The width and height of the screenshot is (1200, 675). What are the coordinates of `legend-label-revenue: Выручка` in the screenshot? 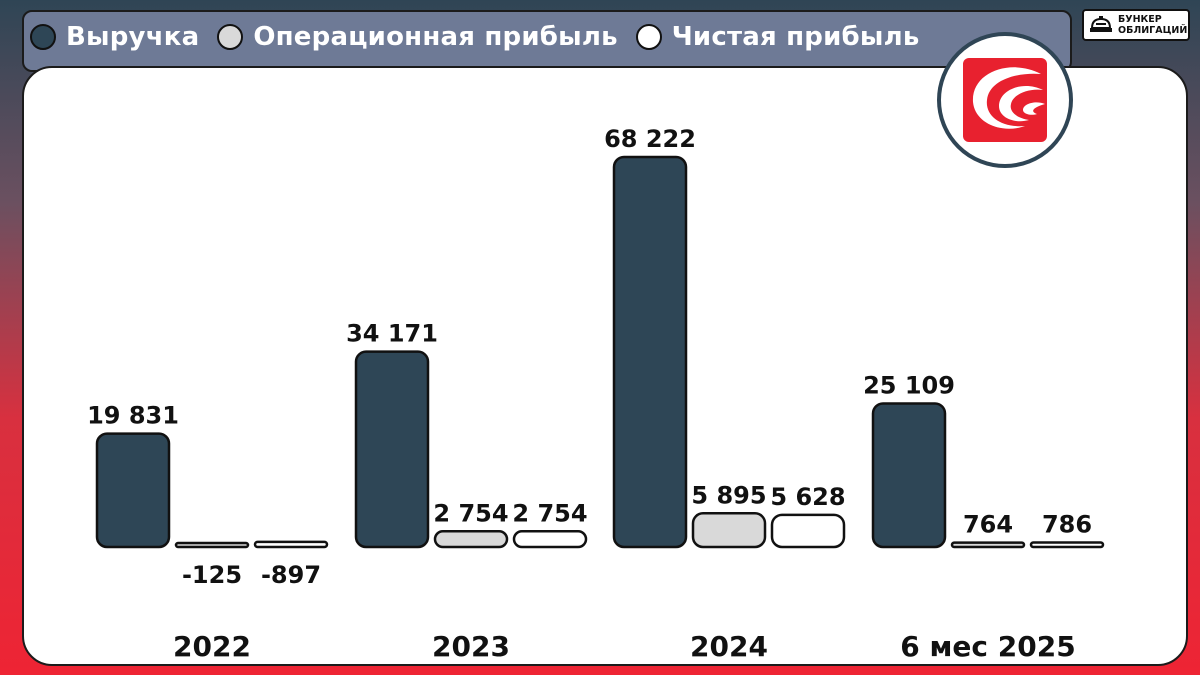 It's located at (133, 37).